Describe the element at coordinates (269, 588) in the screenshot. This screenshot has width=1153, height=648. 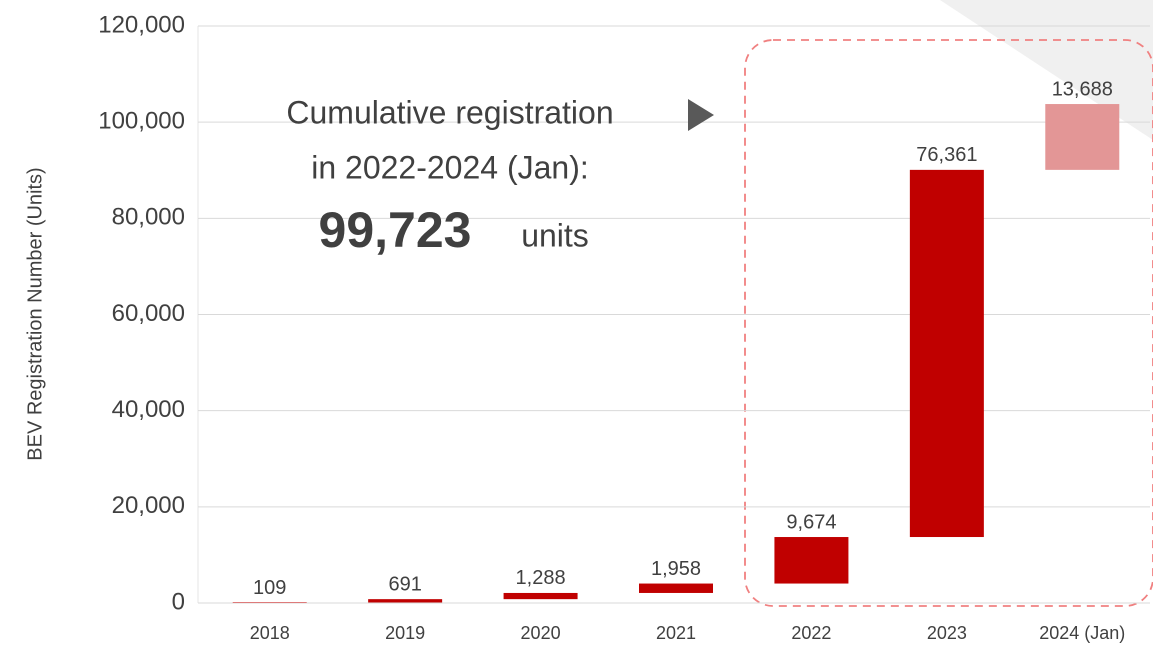
I see `data-label: 109` at that location.